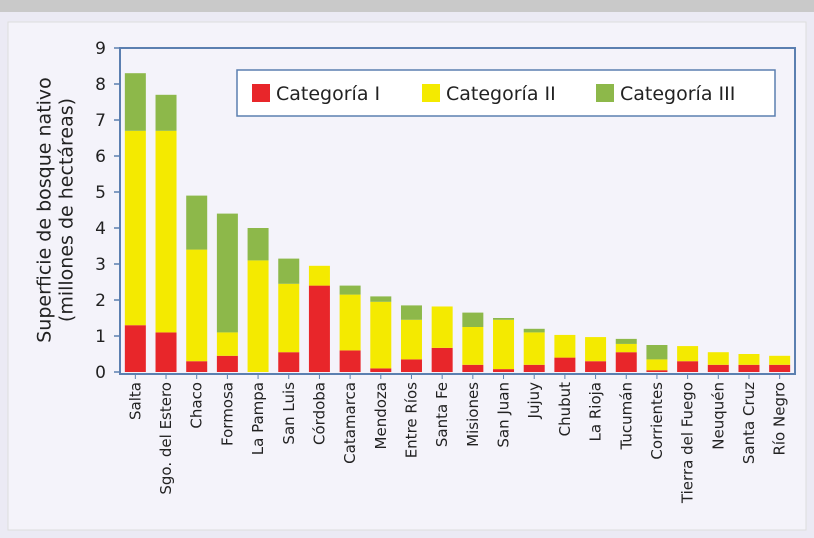 This screenshot has height=538, width=814. I want to click on x-tick-label: Jujuy, so click(534, 401).